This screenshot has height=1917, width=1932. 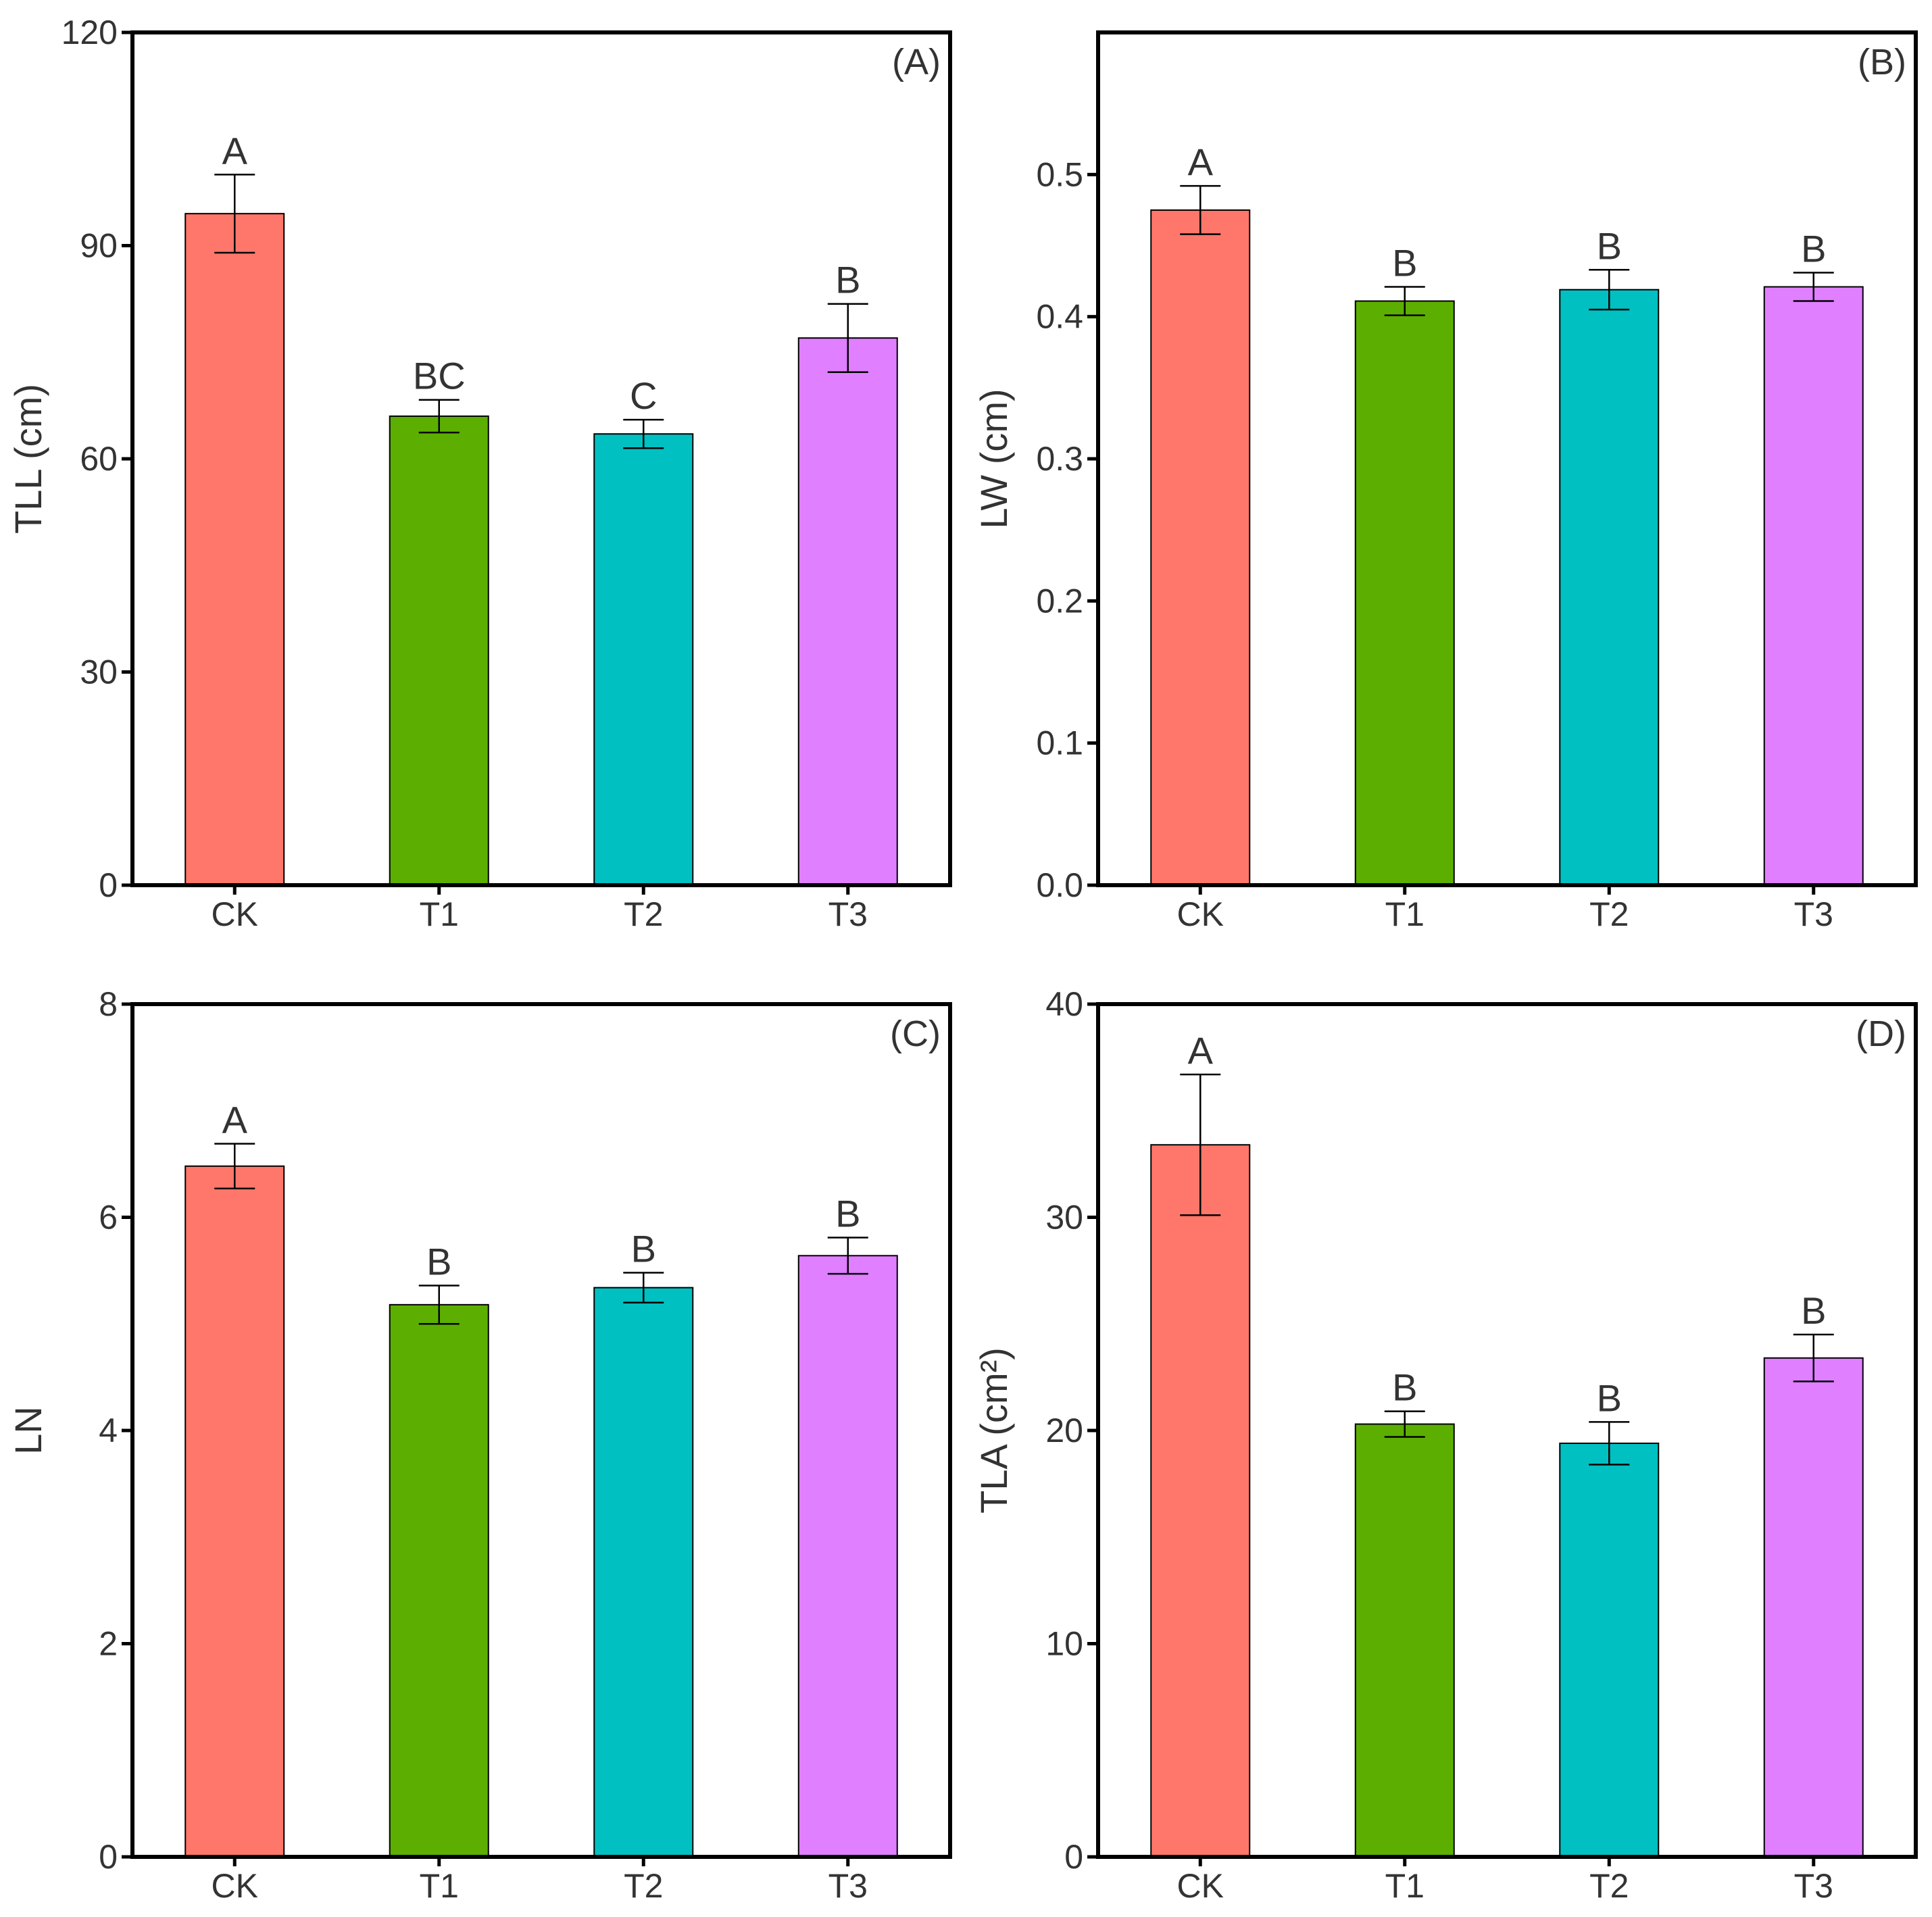 What do you see at coordinates (28, 459) in the screenshot?
I see `y-axis-title: TLL (cm)` at bounding box center [28, 459].